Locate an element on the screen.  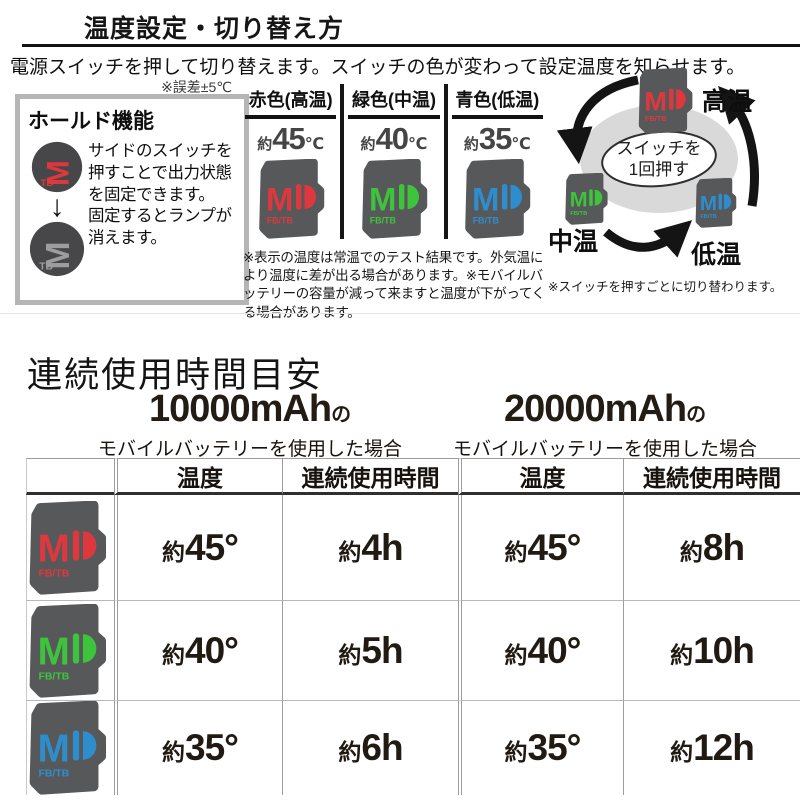
temp-number: 45 is located at coordinates (288, 138).